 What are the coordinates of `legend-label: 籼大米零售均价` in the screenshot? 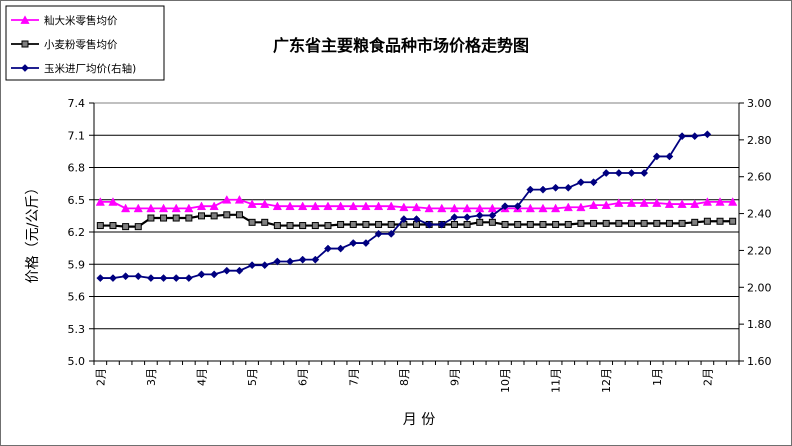 It's located at (81, 20).